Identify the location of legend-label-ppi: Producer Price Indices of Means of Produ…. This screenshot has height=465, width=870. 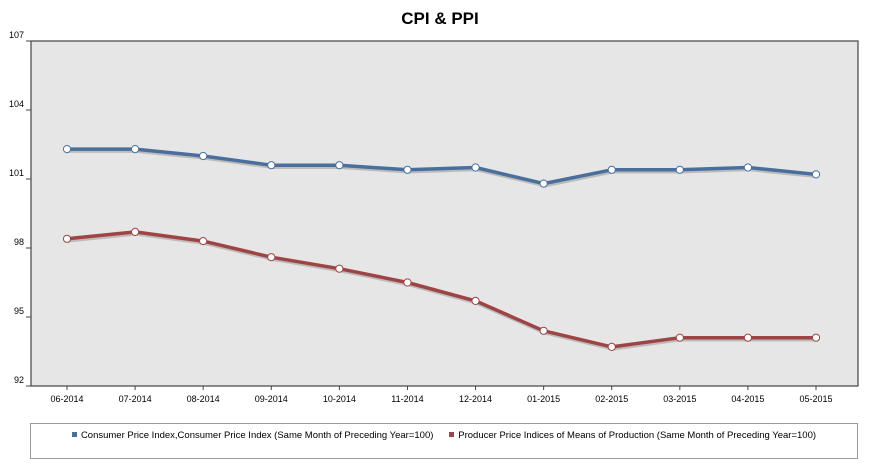
(637, 435).